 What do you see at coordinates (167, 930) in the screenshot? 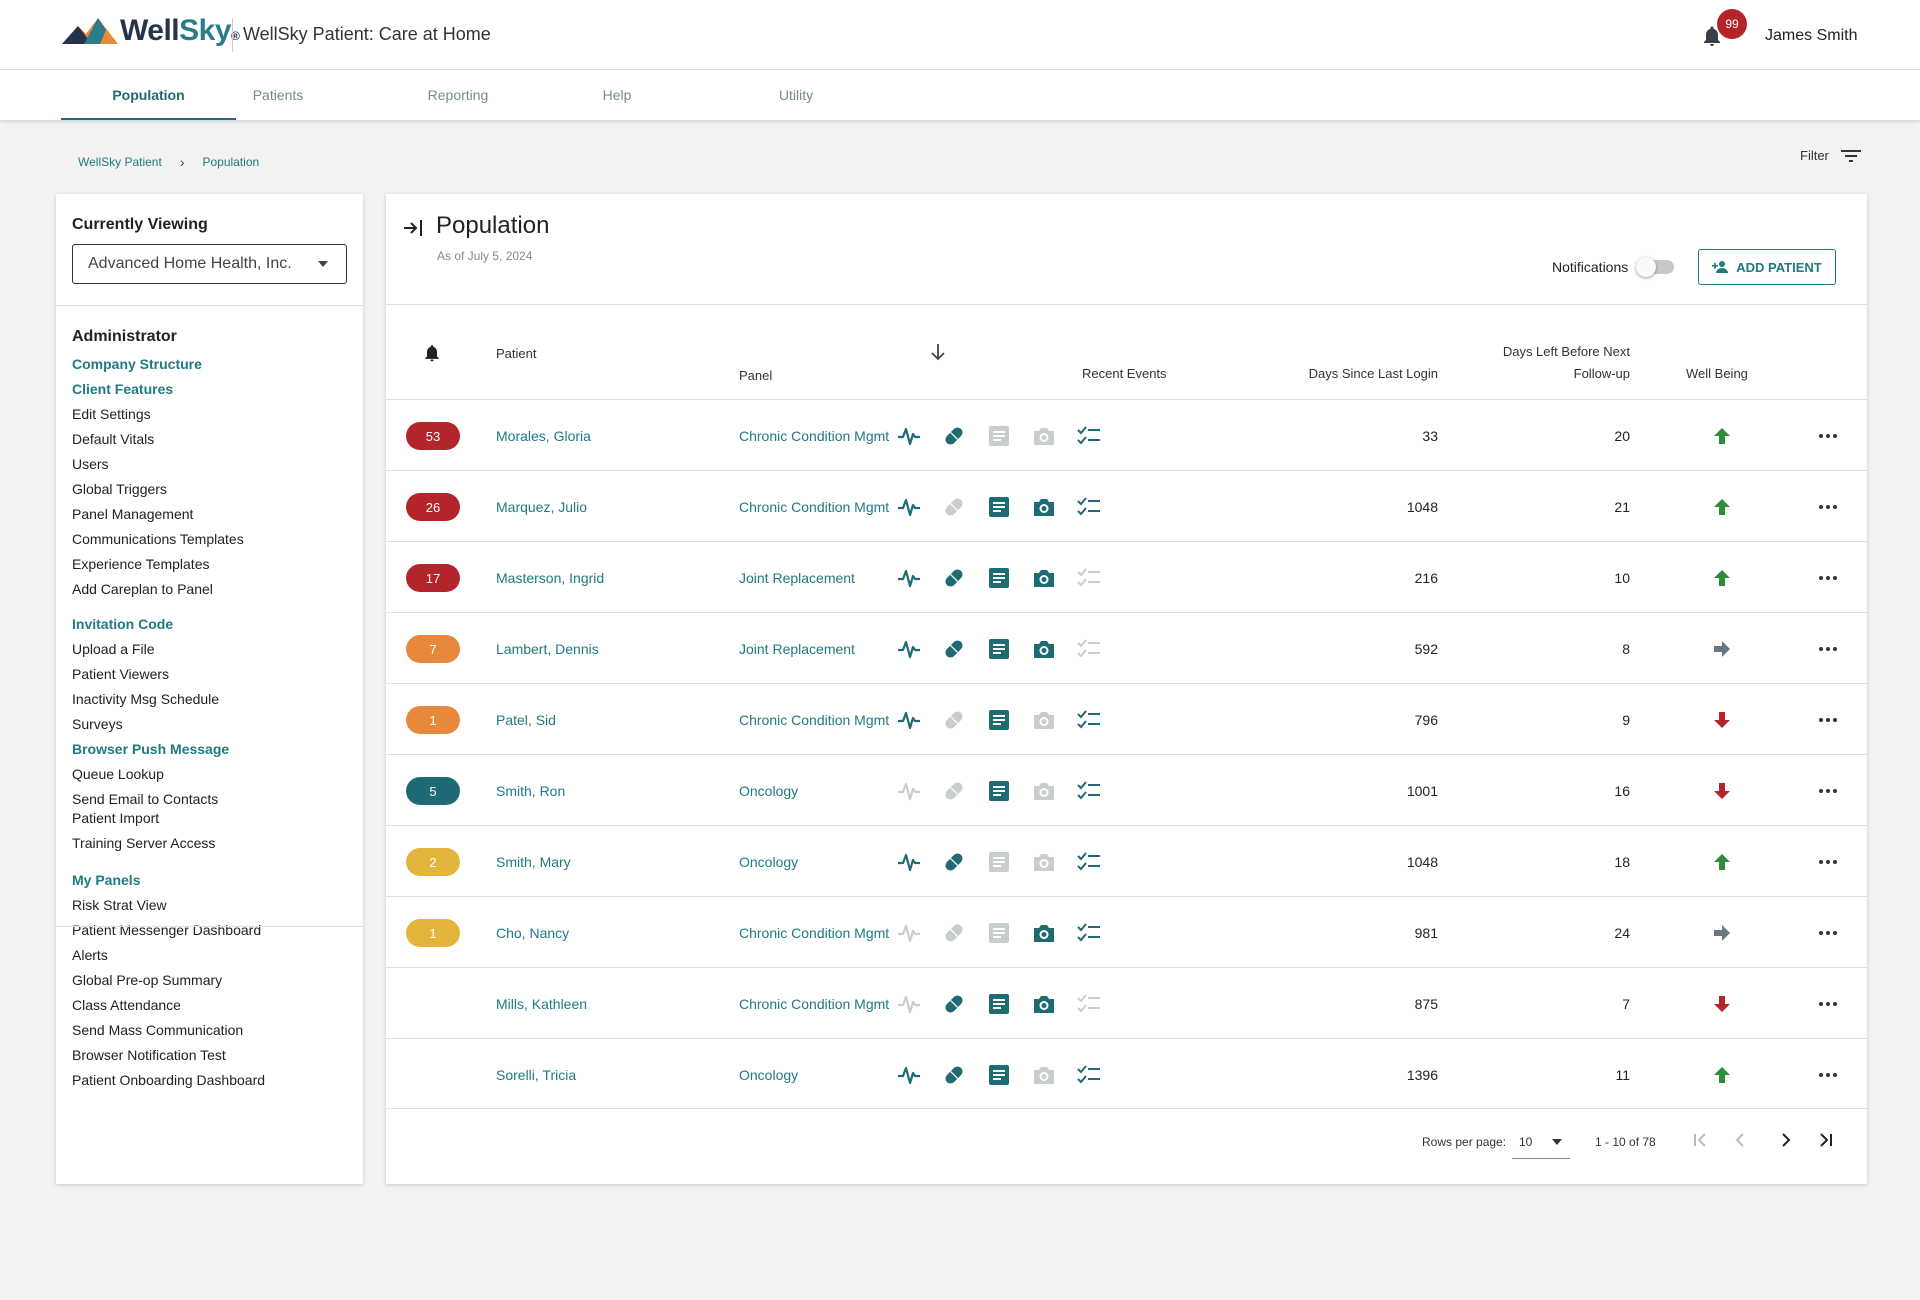
I see `sidebar-item-patient-messenger-dashboard: Patient Messenger Dashboard` at bounding box center [167, 930].